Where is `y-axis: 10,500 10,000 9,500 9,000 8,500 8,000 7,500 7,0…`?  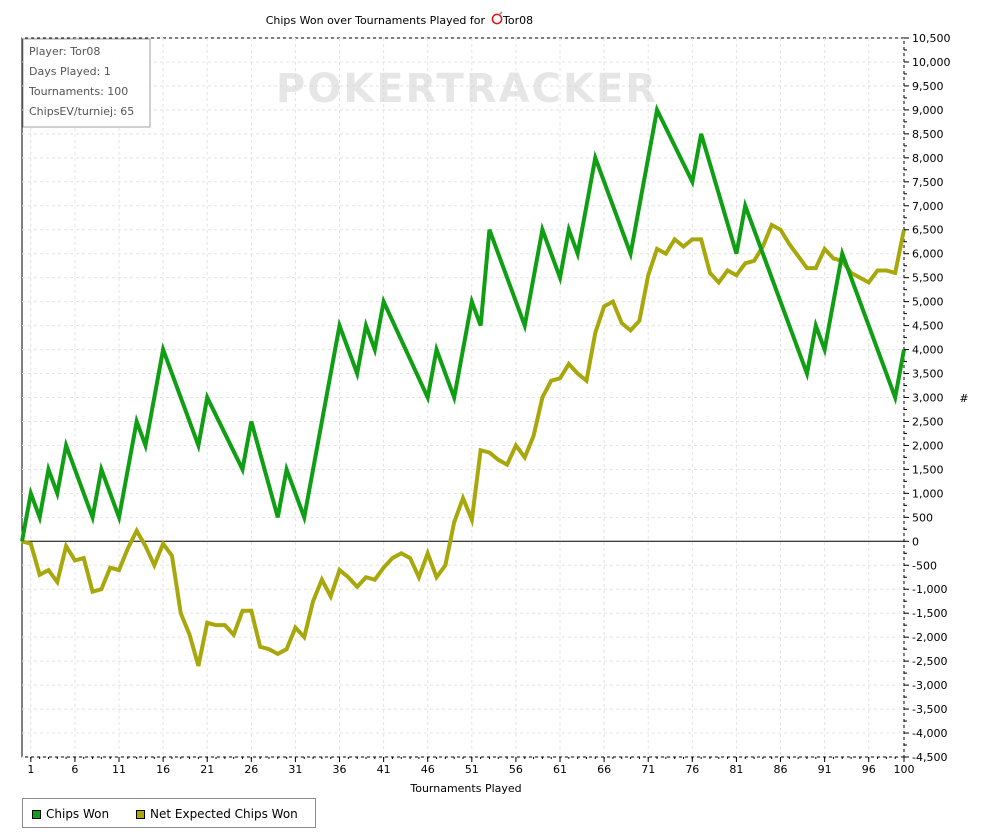 y-axis: 10,500 10,000 9,500 9,000 8,500 8,000 7,500 7,0… is located at coordinates (927, 398).